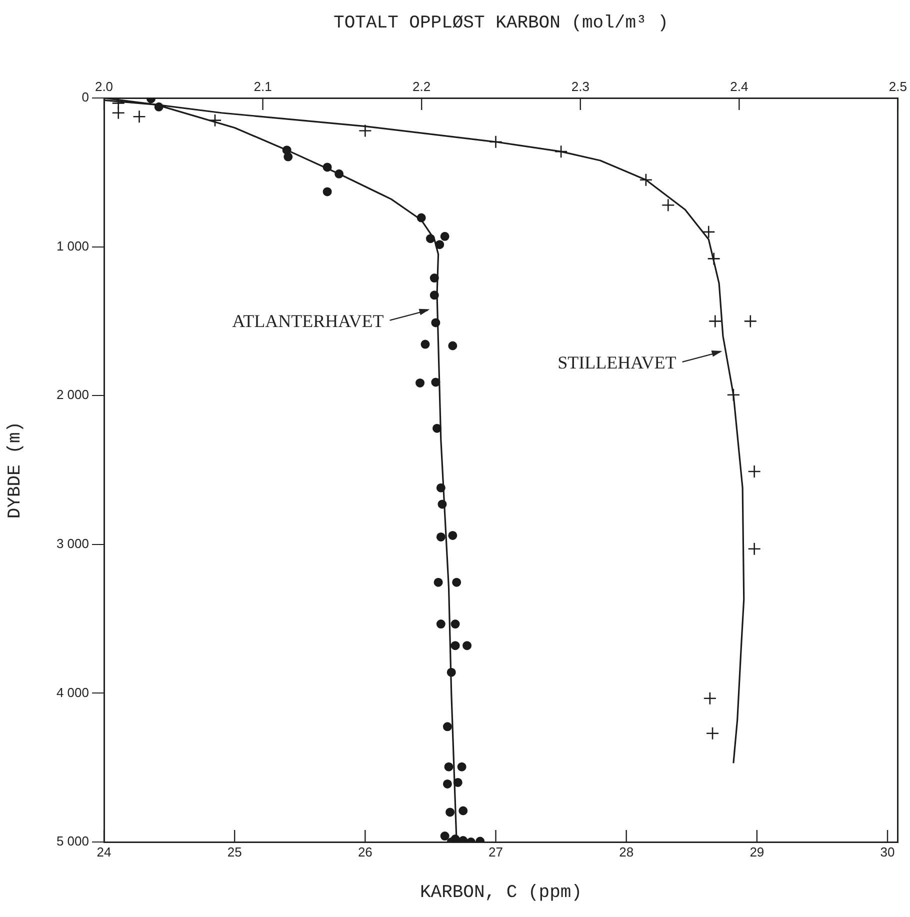 This screenshot has height=917, width=910. I want to click on x-tick-label: 28, so click(626, 852).